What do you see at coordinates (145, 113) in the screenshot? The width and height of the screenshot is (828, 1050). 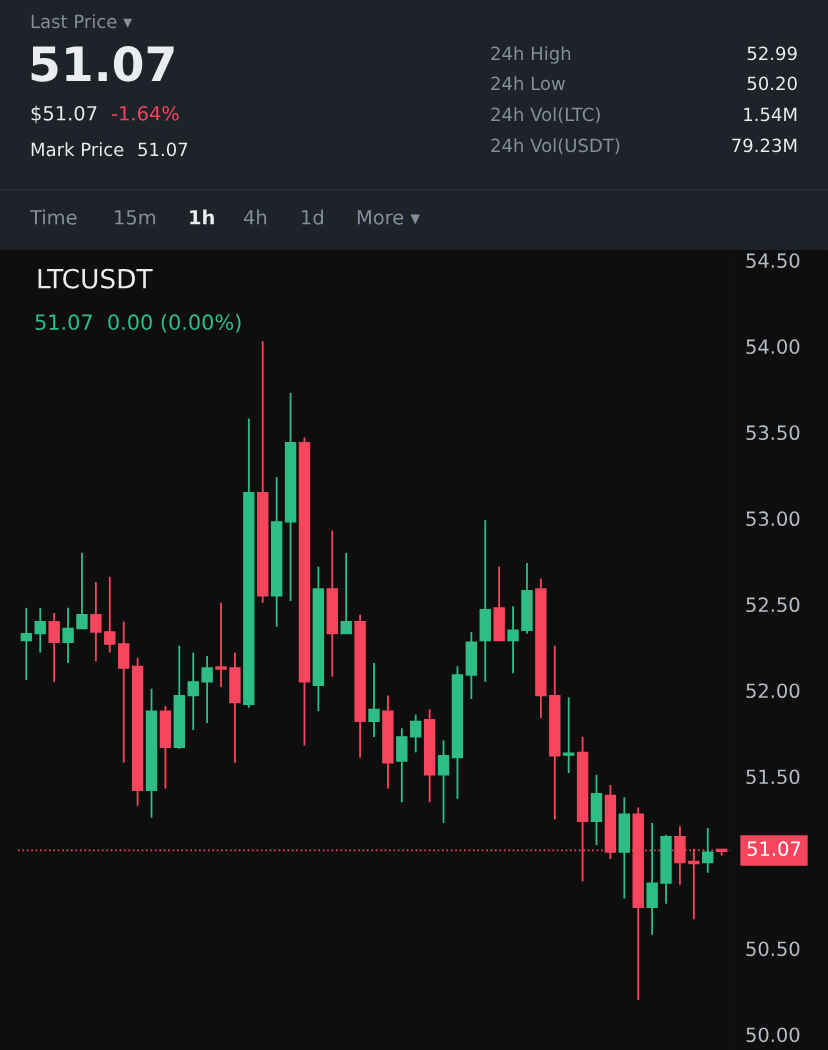 I see `text: -1.64%` at bounding box center [145, 113].